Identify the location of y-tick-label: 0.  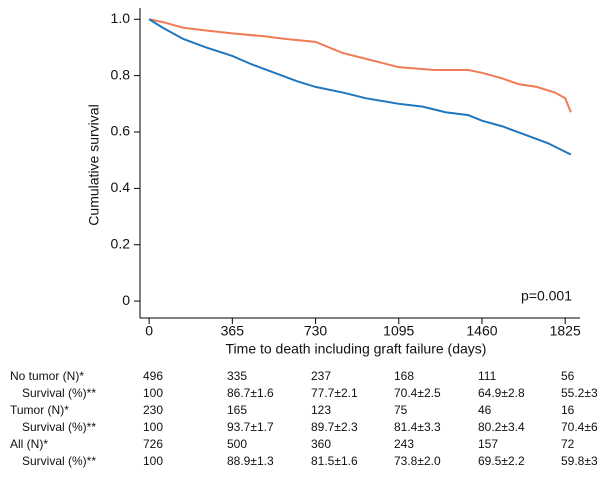
(126, 300).